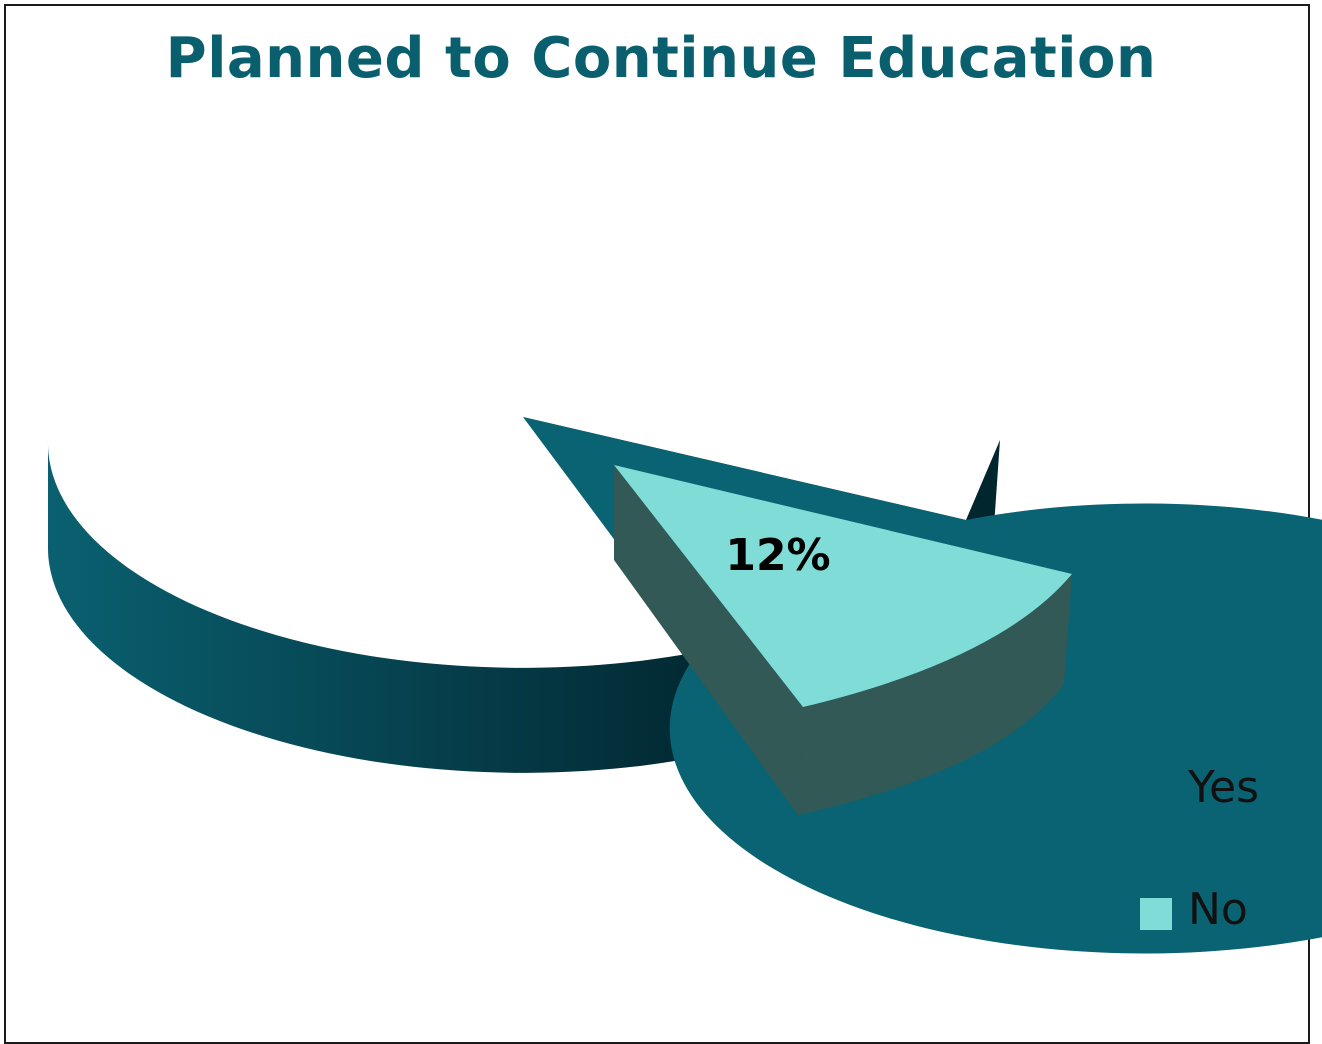 The image size is (1322, 1044). What do you see at coordinates (1156, 914) in the screenshot?
I see `legend-swatch-no` at bounding box center [1156, 914].